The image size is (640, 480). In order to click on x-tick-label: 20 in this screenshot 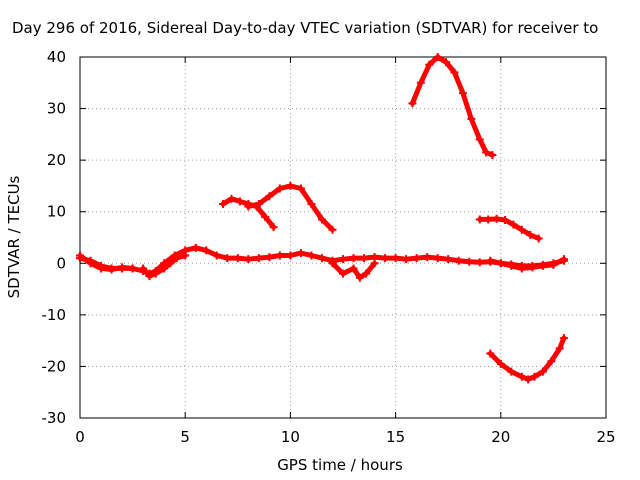, I will do `click(500, 437)`.